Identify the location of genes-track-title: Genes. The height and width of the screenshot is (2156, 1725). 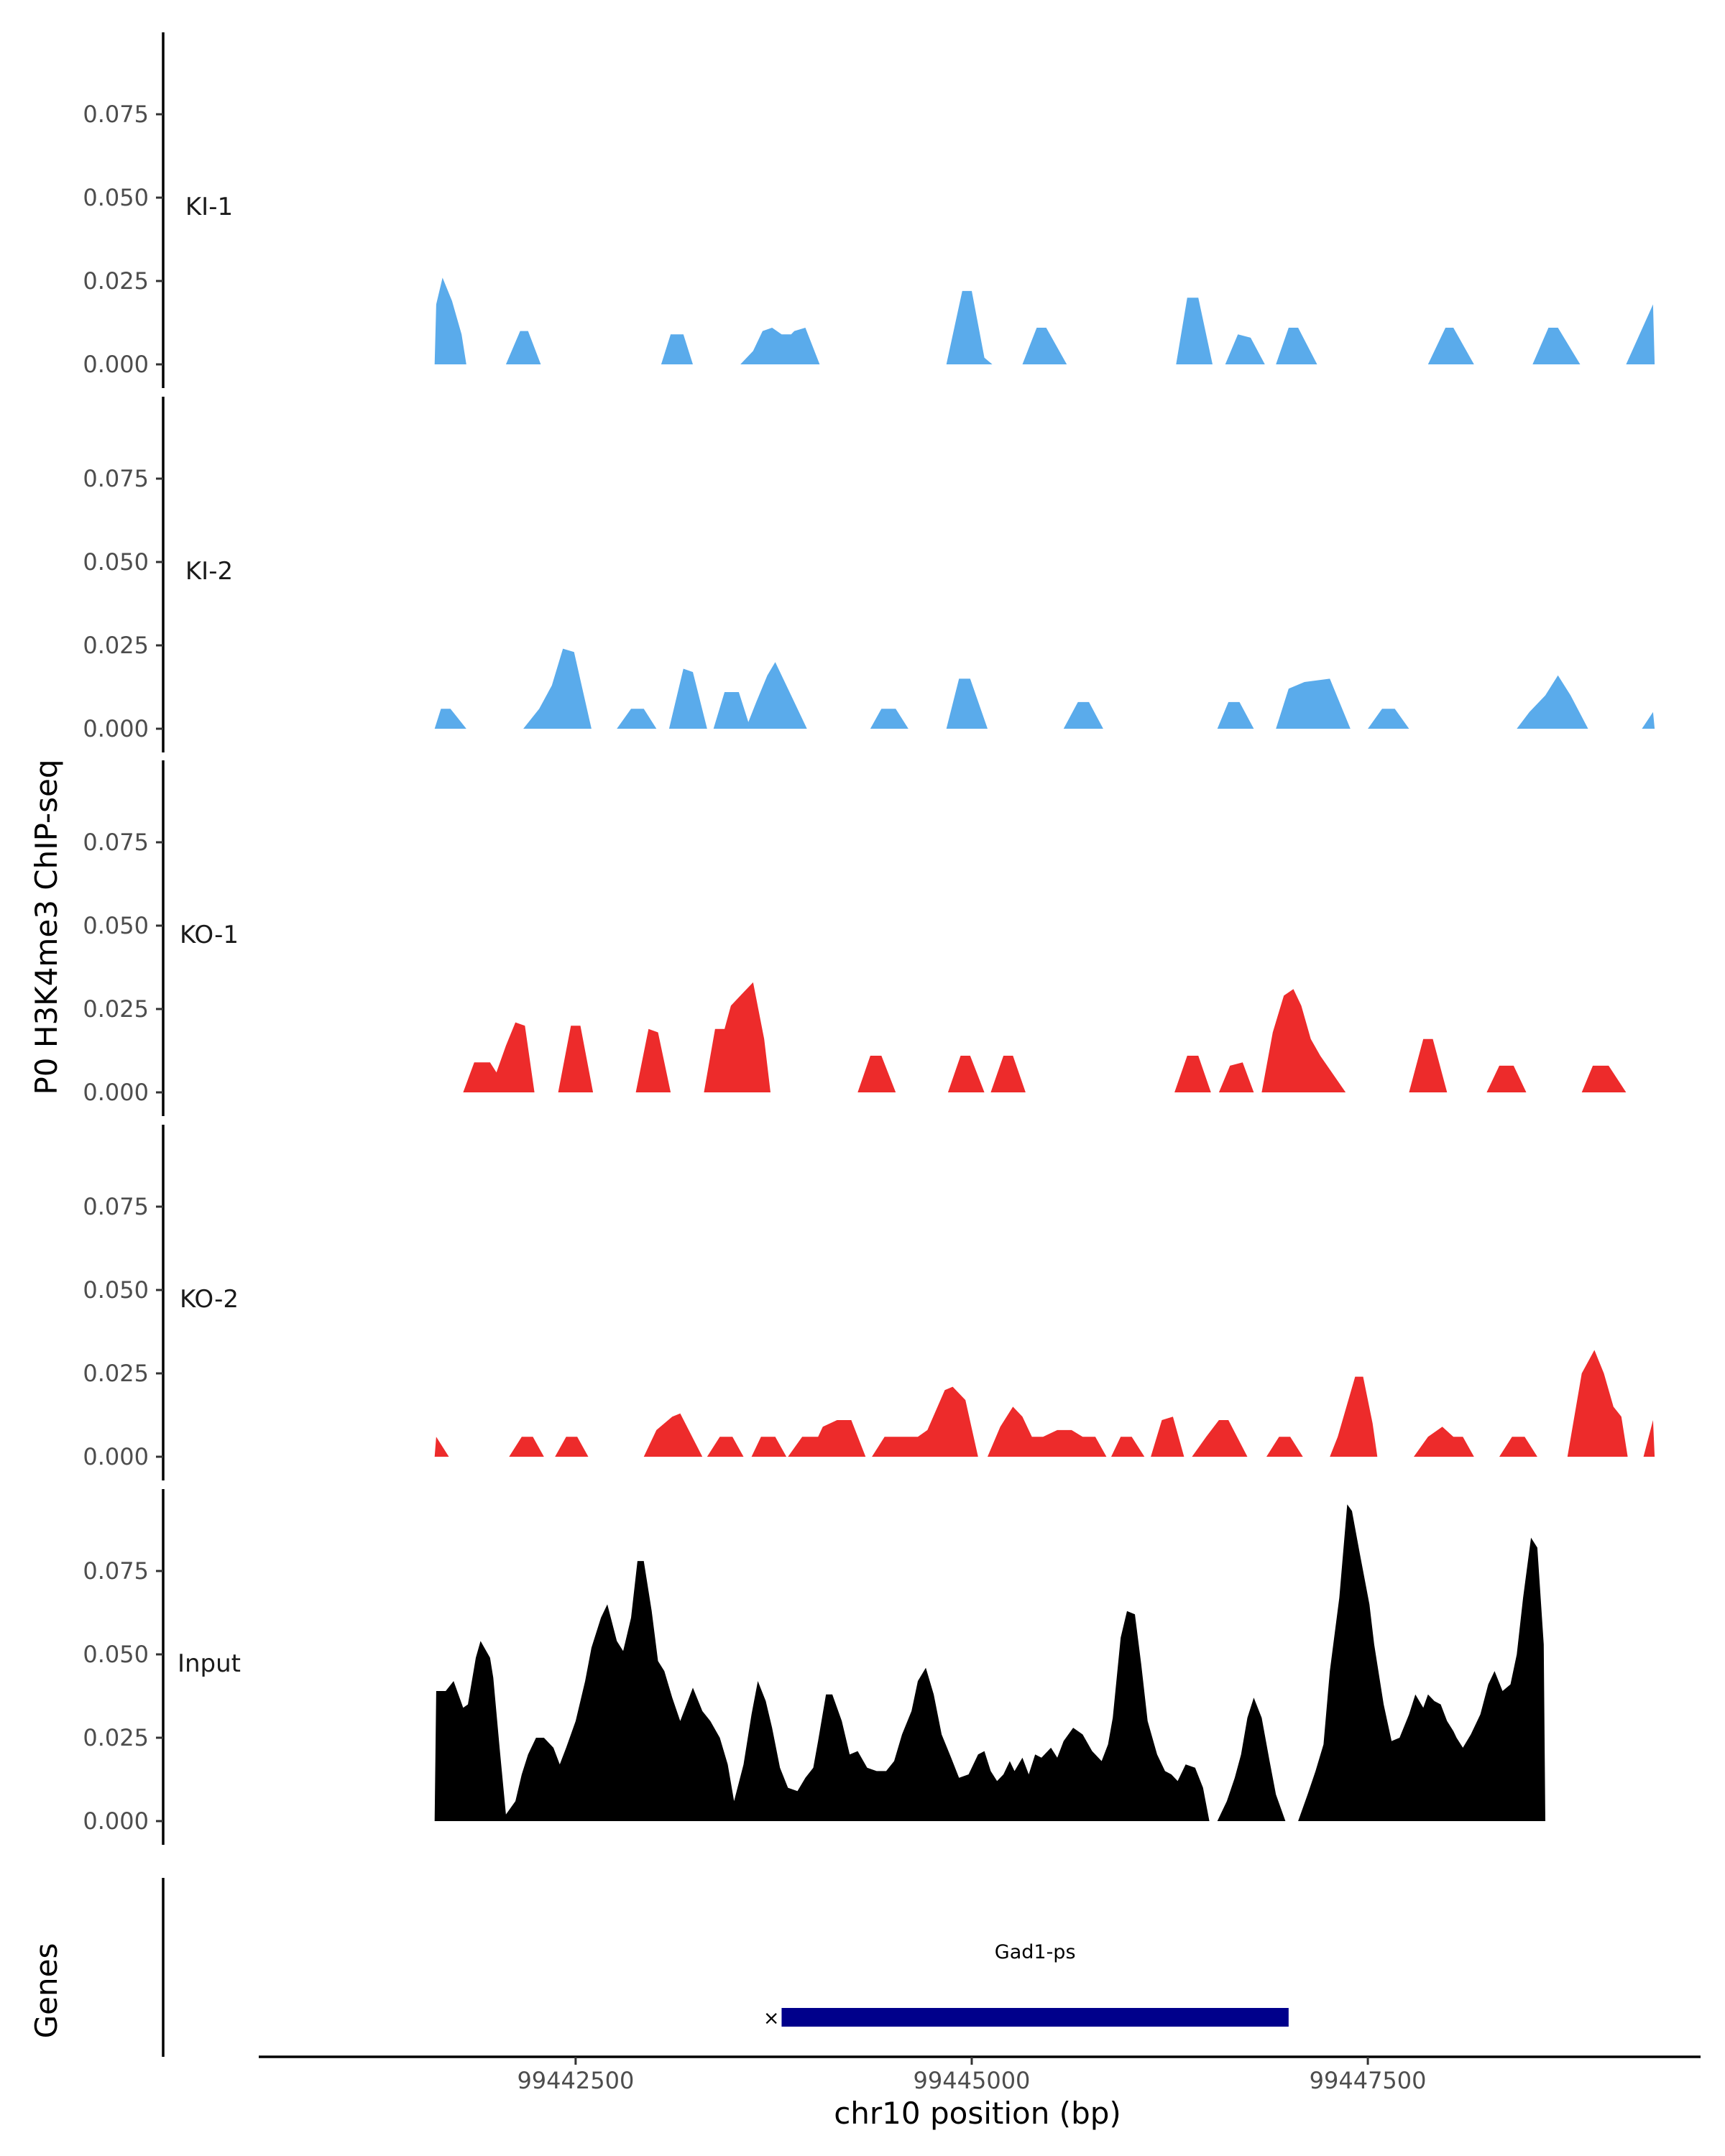
(46, 1991).